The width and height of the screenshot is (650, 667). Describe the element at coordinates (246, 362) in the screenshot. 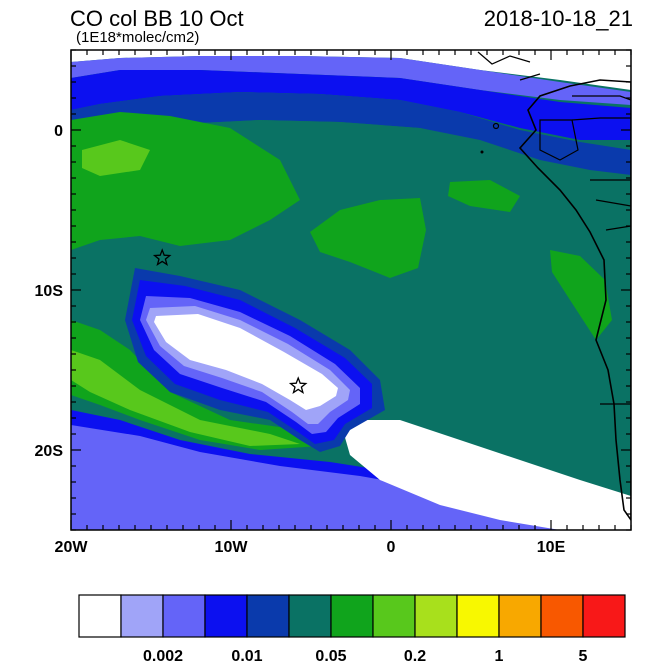

I see `hook-white-core` at that location.